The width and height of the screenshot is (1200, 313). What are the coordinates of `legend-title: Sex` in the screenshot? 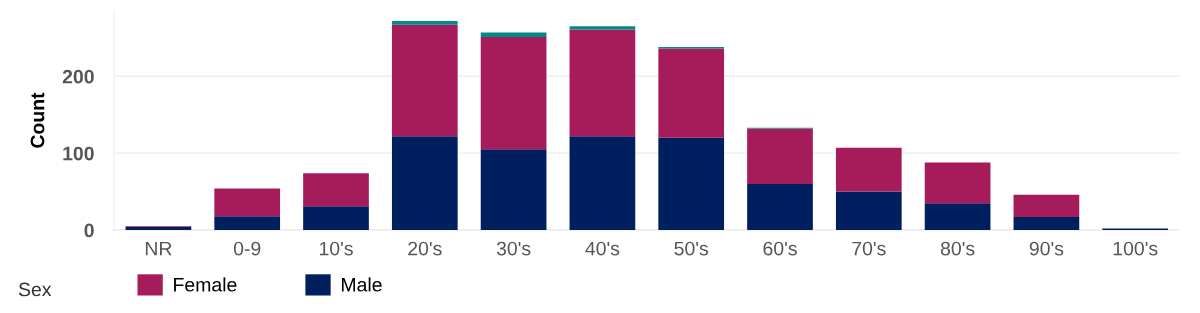 It's located at (35, 289).